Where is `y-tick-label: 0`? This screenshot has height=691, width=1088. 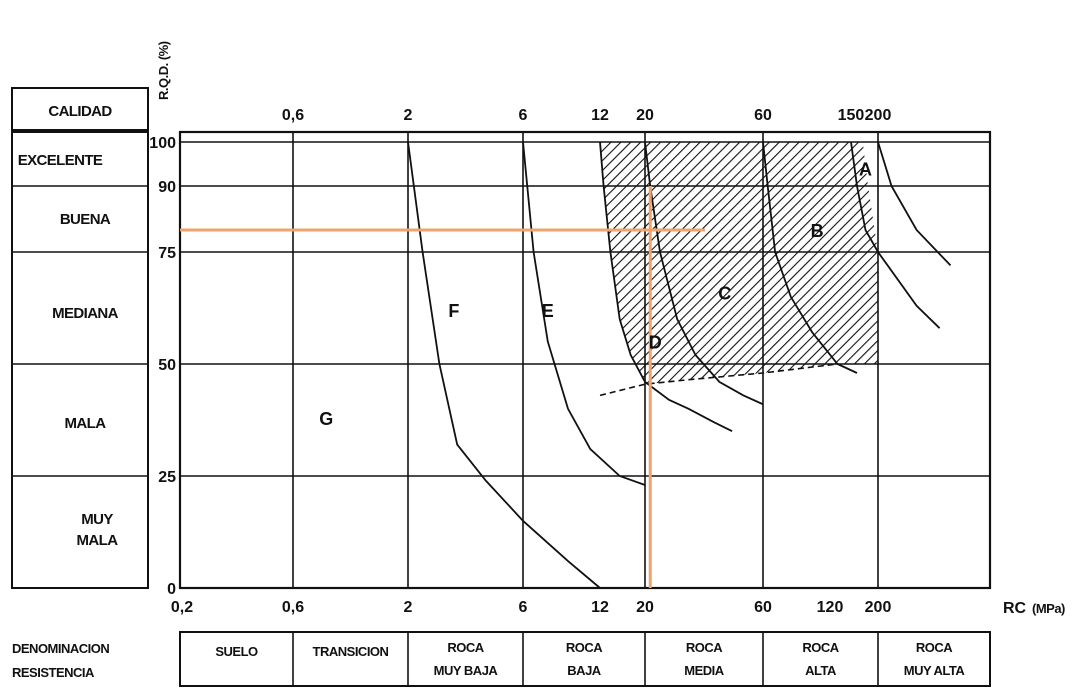
y-tick-label: 0 is located at coordinates (171, 589).